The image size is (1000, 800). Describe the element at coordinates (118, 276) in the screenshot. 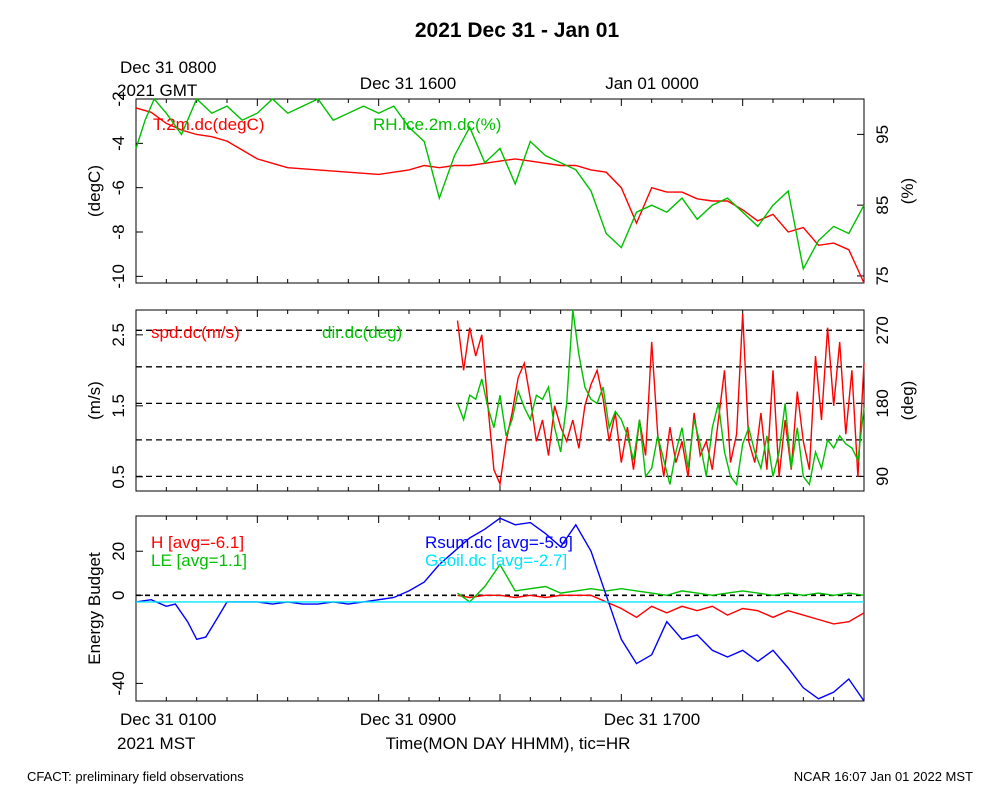

I see `y-tick-label-left: -10` at that location.